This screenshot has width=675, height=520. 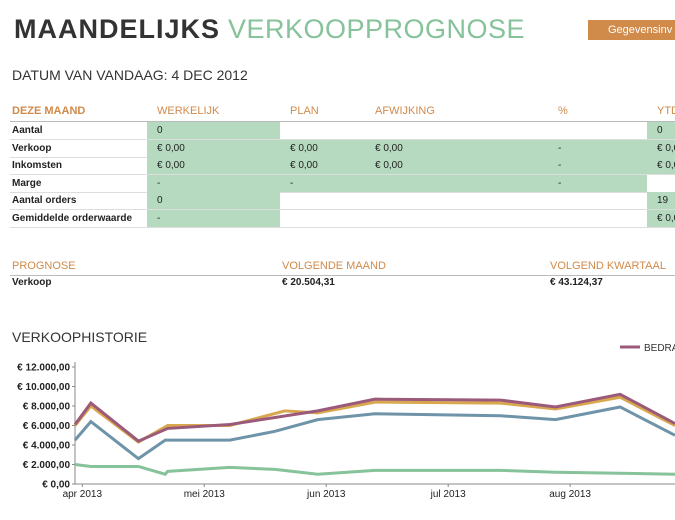 I want to click on forecast-cell: Verkoop, so click(x=32, y=282).